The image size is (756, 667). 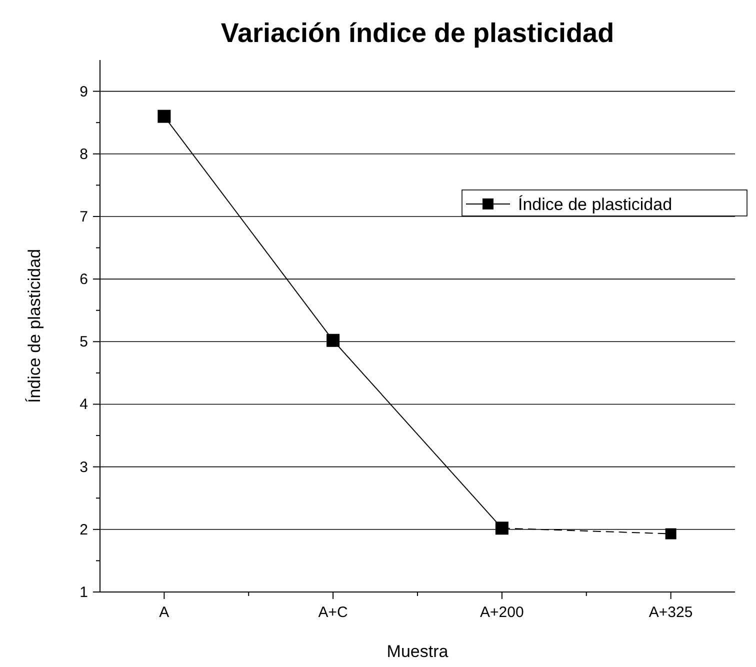 I want to click on y-tick-label: 2, so click(x=84, y=529).